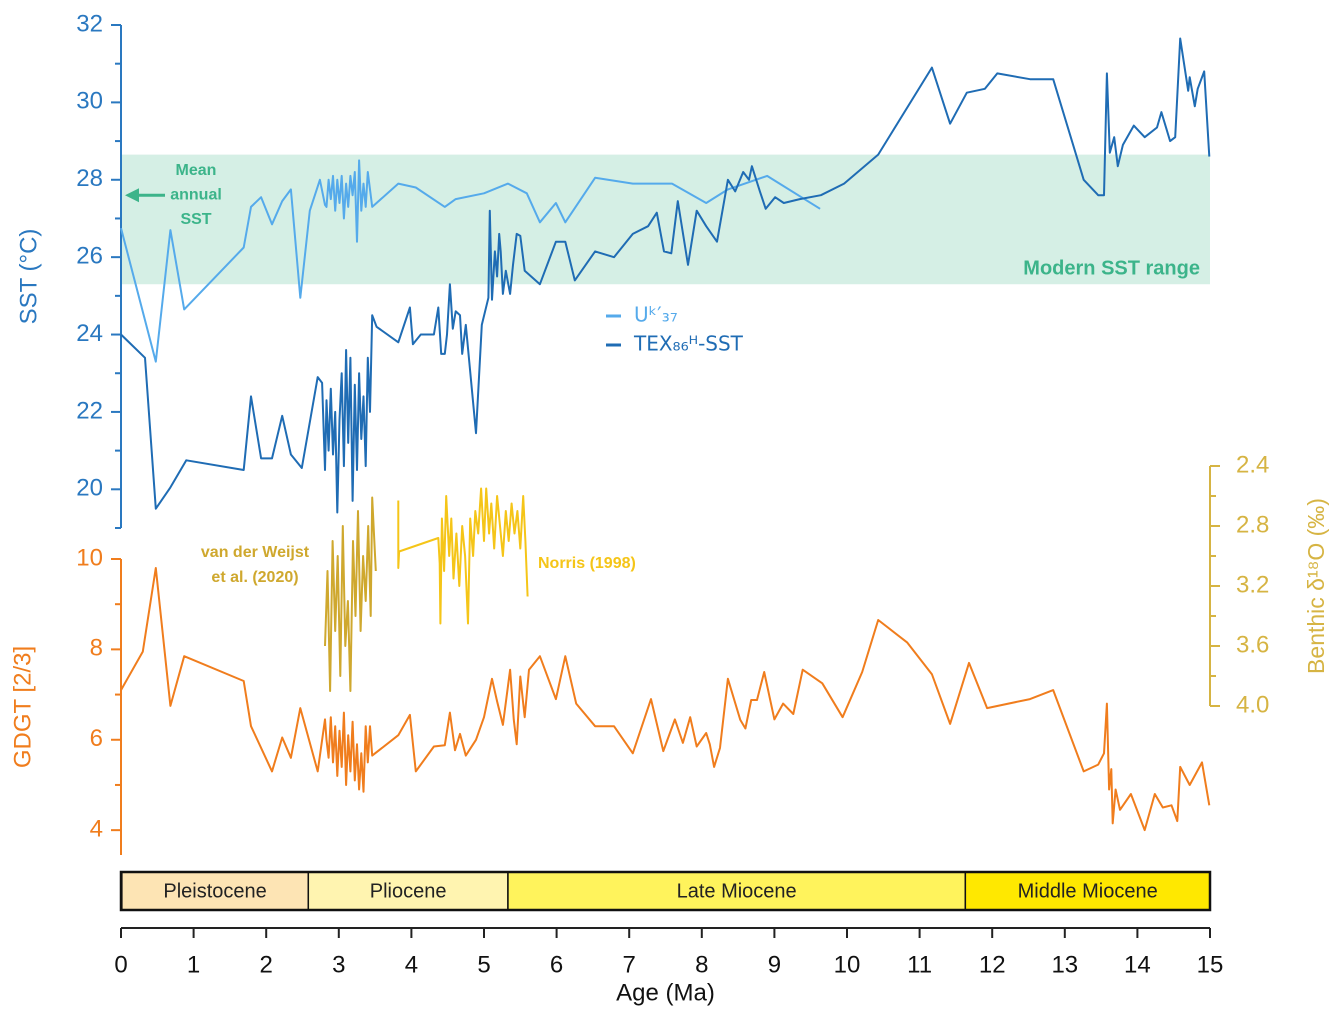 This screenshot has height=1009, width=1335. Describe the element at coordinates (255, 552) in the screenshot. I see `series-annotation: van der Weijst` at that location.